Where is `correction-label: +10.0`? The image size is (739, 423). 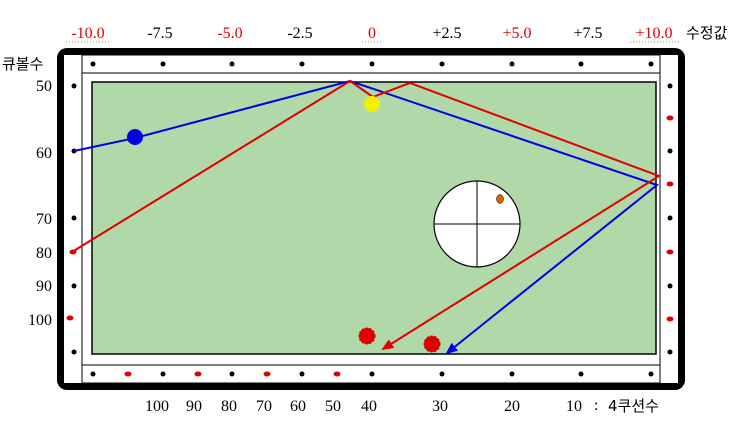
correction-label: +10.0 is located at coordinates (653, 33).